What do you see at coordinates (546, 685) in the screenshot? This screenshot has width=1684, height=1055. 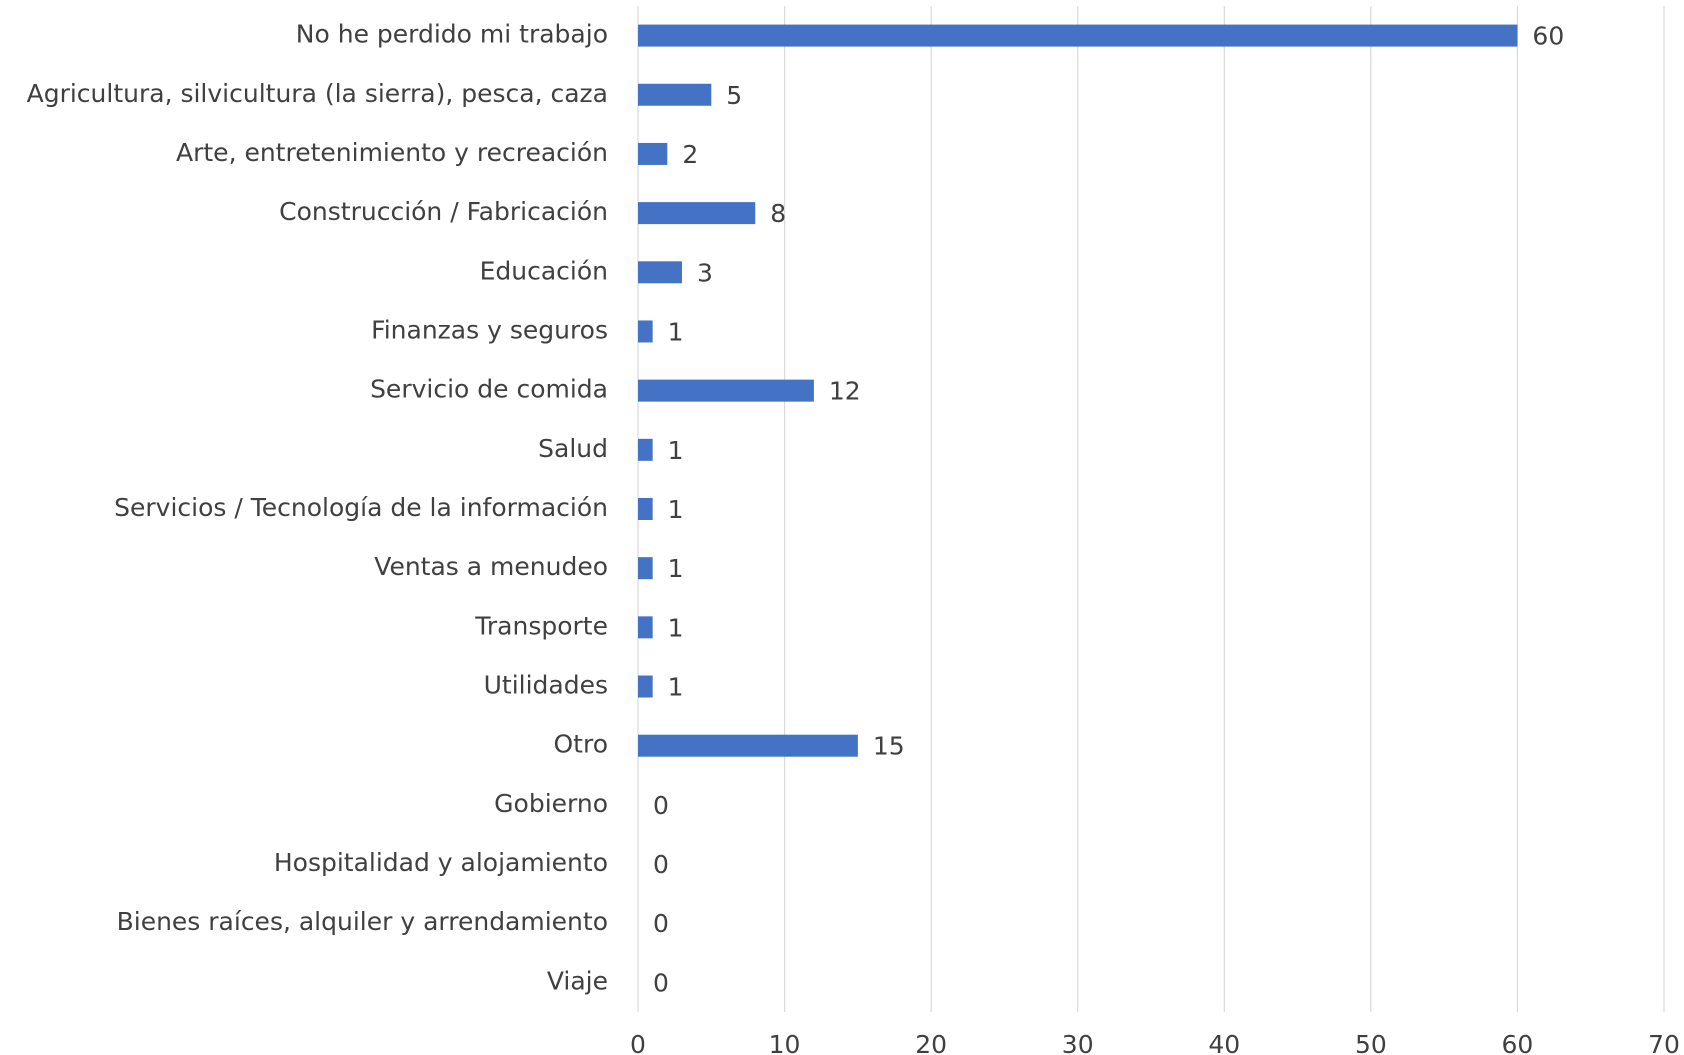 I see `y-tick-label: Utilidades` at bounding box center [546, 685].